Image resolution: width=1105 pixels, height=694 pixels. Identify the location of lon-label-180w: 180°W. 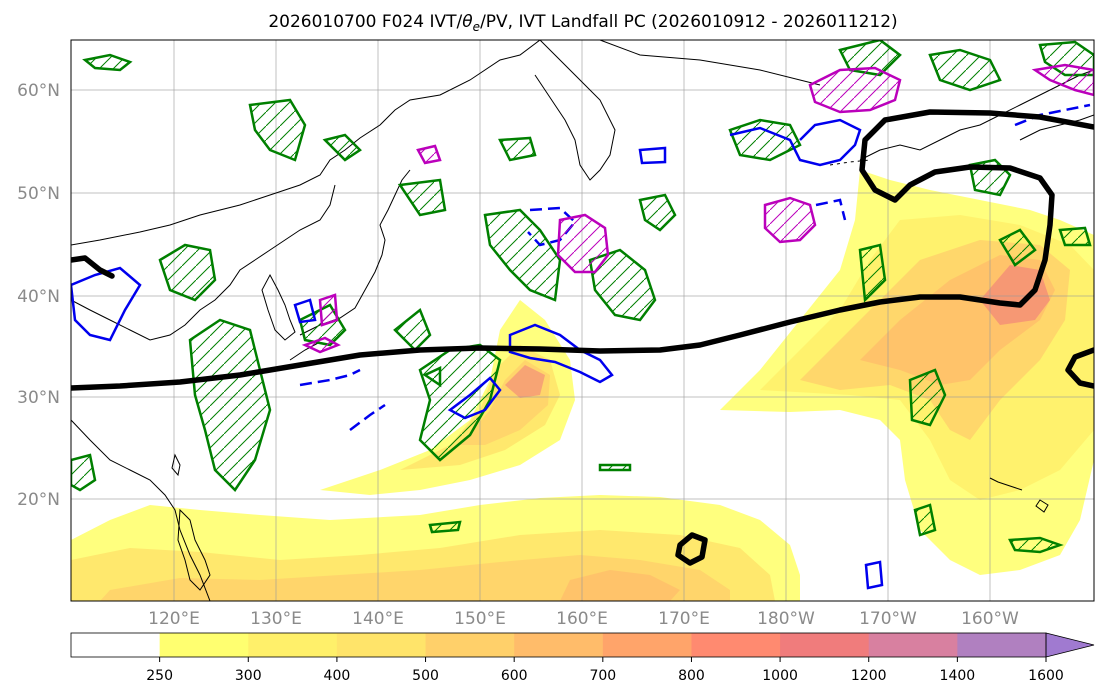
(786, 619).